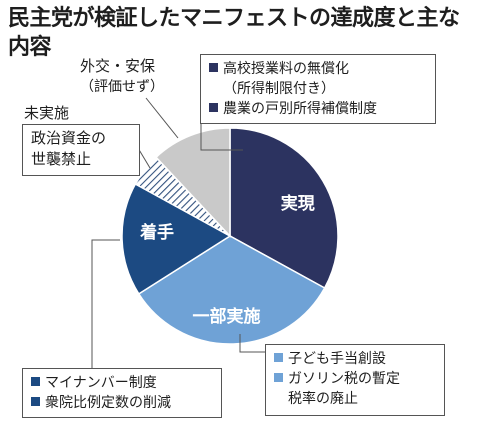 The image size is (486, 430). What do you see at coordinates (252, 343) in the screenshot?
I see `leader-line-ichibu` at bounding box center [252, 343].